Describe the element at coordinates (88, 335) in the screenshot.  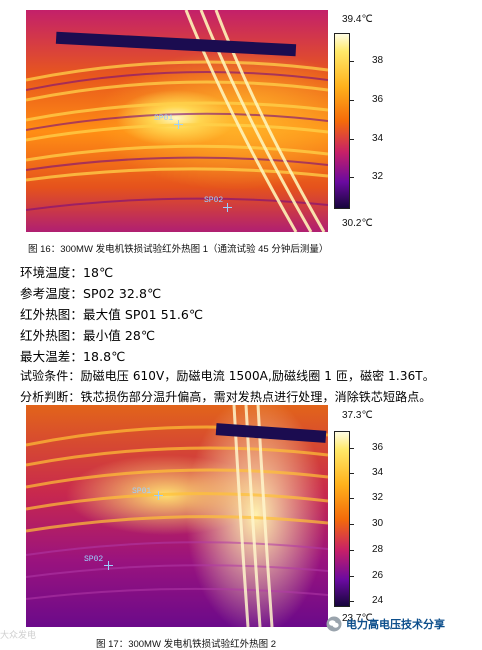
I see `min-temperature: 红外热图：最小值 28℃` at that location.